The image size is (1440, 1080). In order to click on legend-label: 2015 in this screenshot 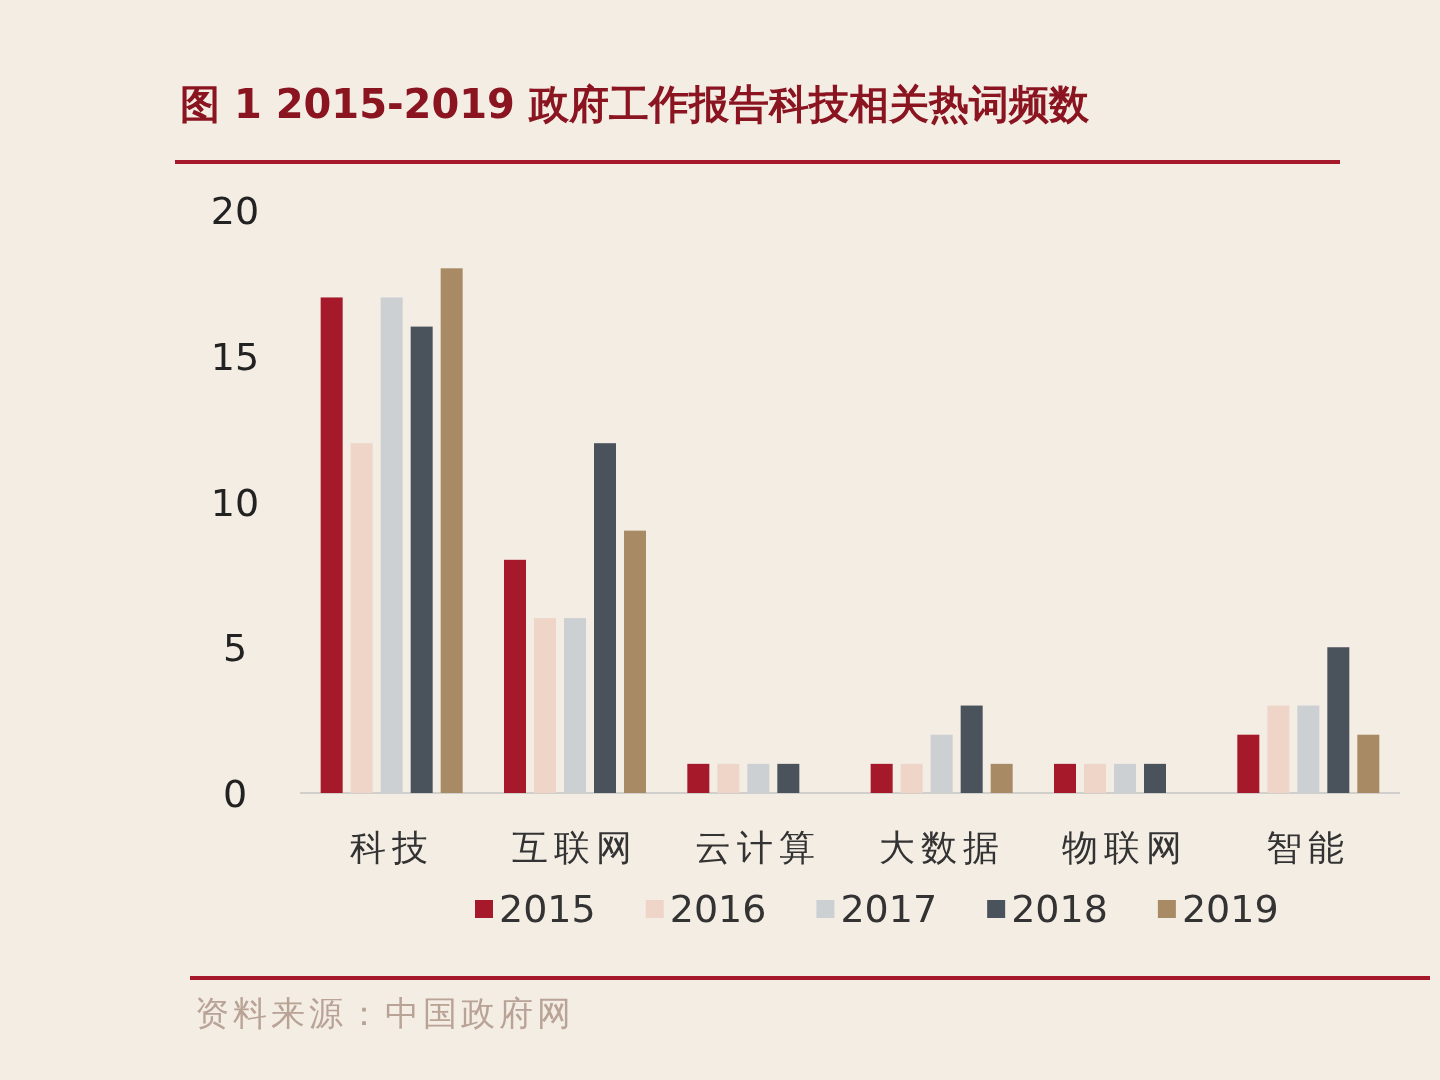, I will do `click(547, 909)`.